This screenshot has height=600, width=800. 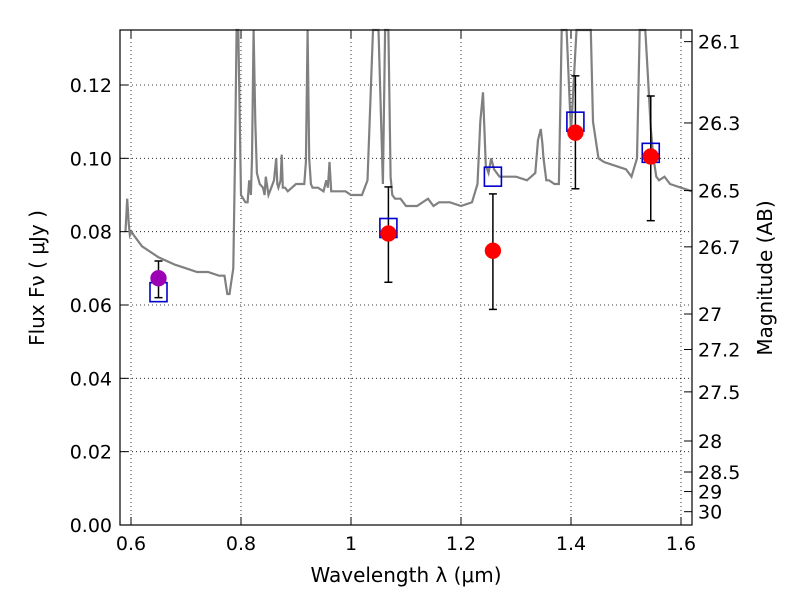 I want to click on y-tick-label: 0.10, so click(x=91, y=159).